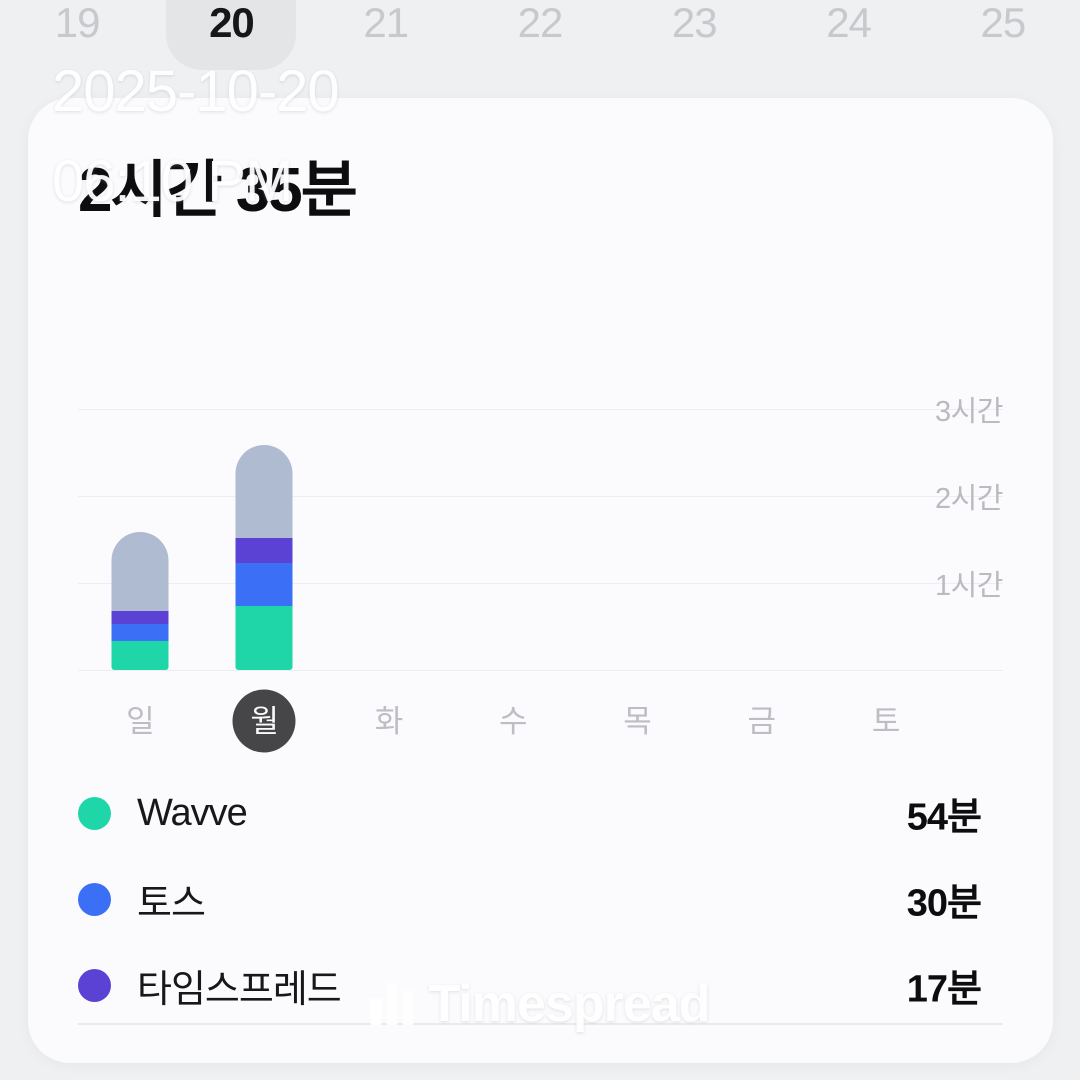  I want to click on weekday-금: 금, so click(761, 721).